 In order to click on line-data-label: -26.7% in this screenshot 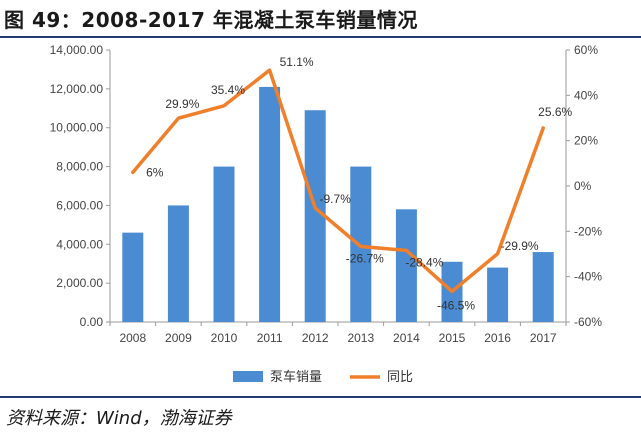, I will do `click(365, 259)`.